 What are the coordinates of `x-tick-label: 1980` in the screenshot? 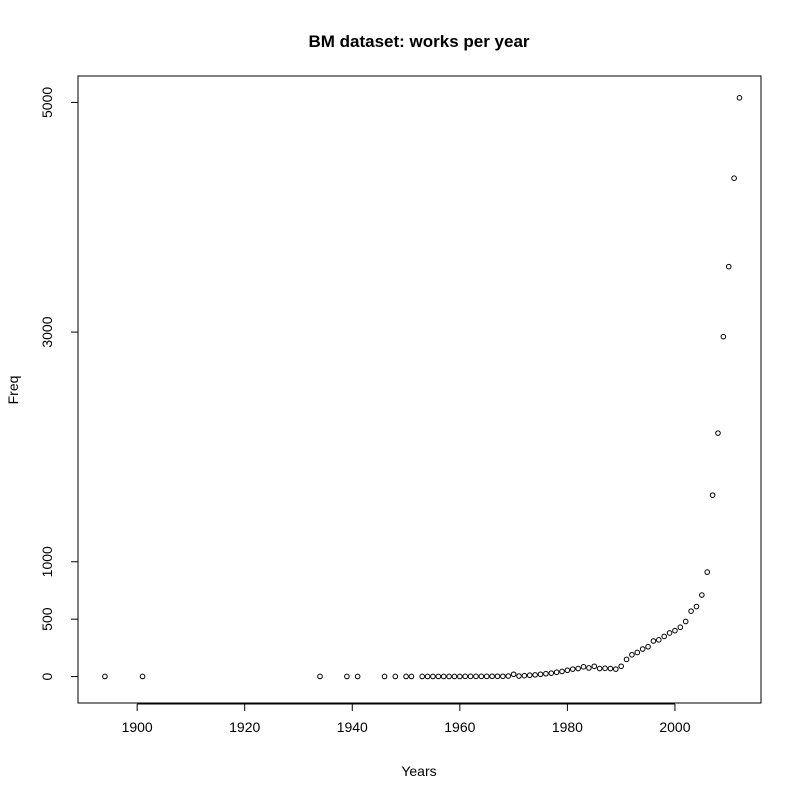 It's located at (567, 727).